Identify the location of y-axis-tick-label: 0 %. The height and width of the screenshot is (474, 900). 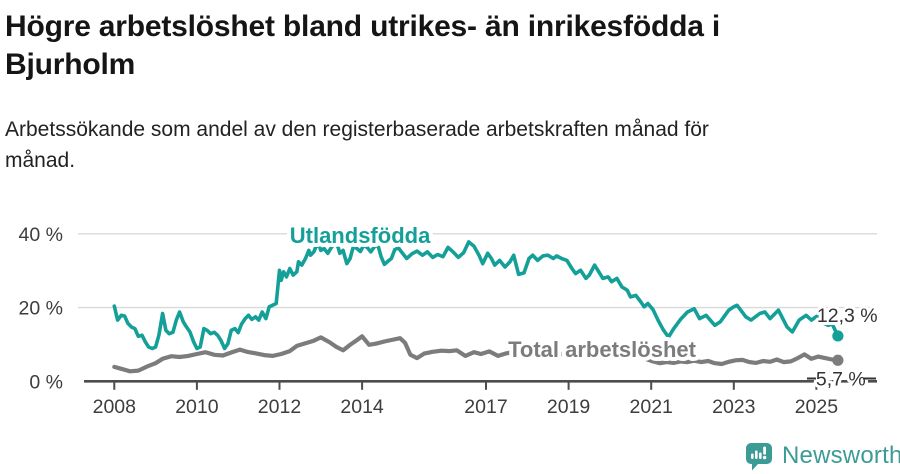
(46, 382).